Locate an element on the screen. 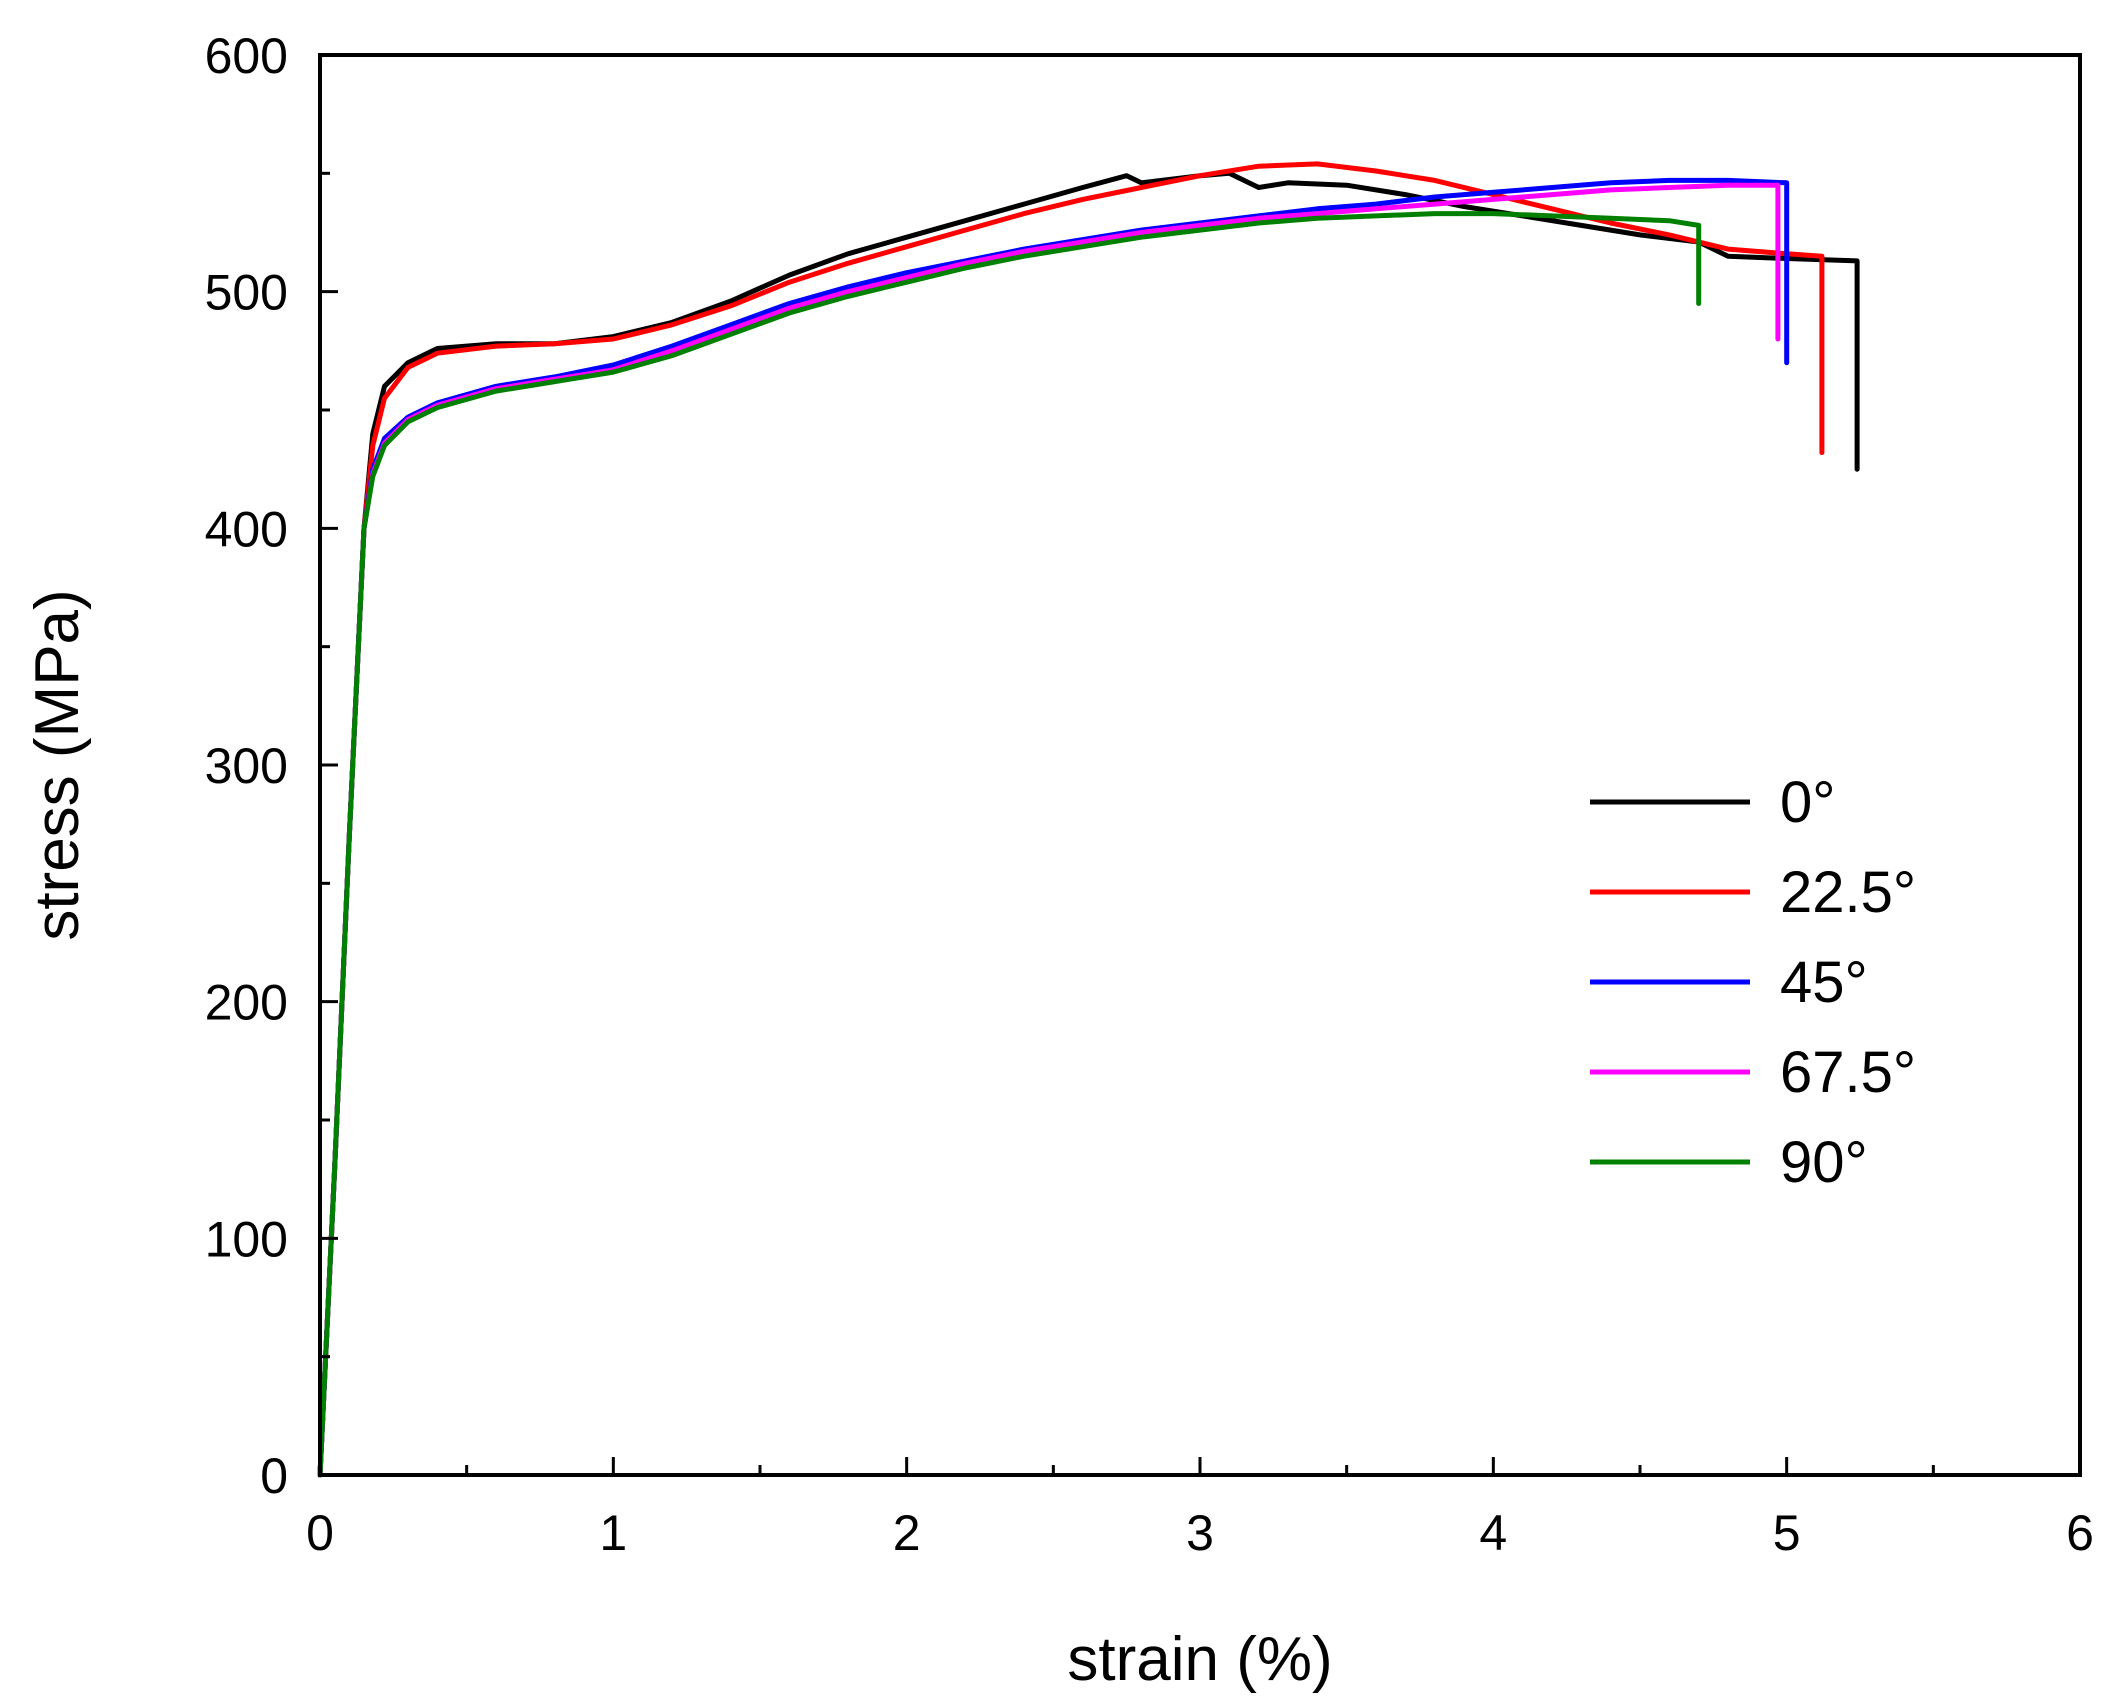  y-tick-label: 500 is located at coordinates (246, 293).